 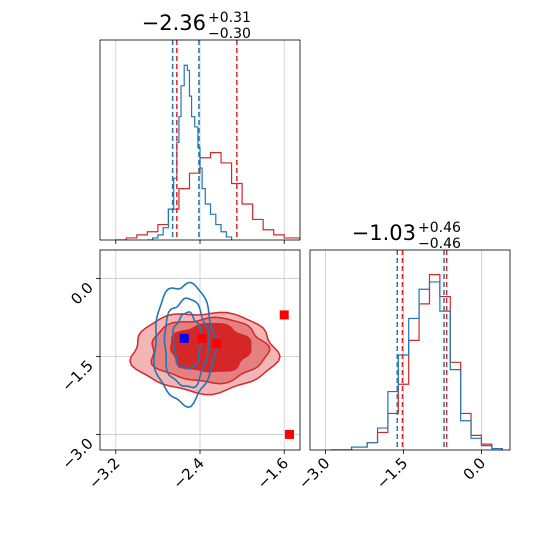 I want to click on x-tick-label-p1: −1.6, so click(x=273, y=473).